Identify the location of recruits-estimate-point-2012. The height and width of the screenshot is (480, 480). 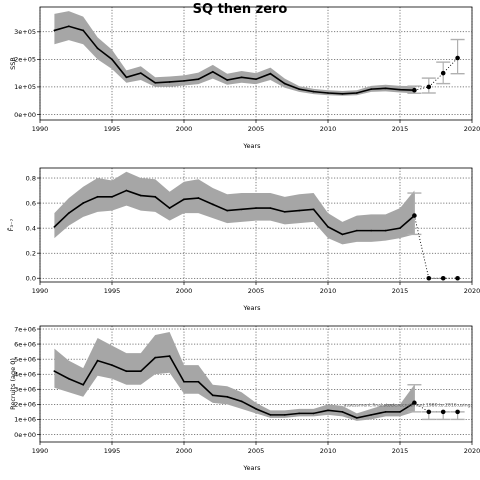
(356, 417).